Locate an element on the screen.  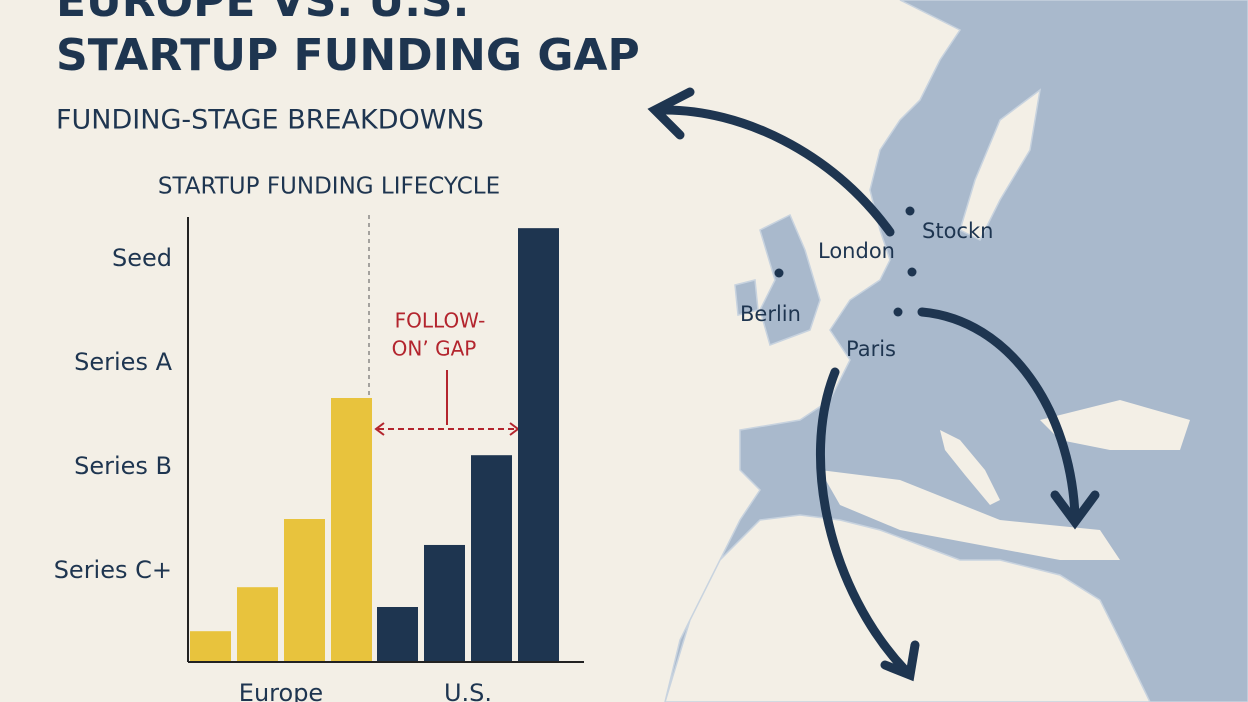
annotation: FOLLOW- is located at coordinates (440, 321).